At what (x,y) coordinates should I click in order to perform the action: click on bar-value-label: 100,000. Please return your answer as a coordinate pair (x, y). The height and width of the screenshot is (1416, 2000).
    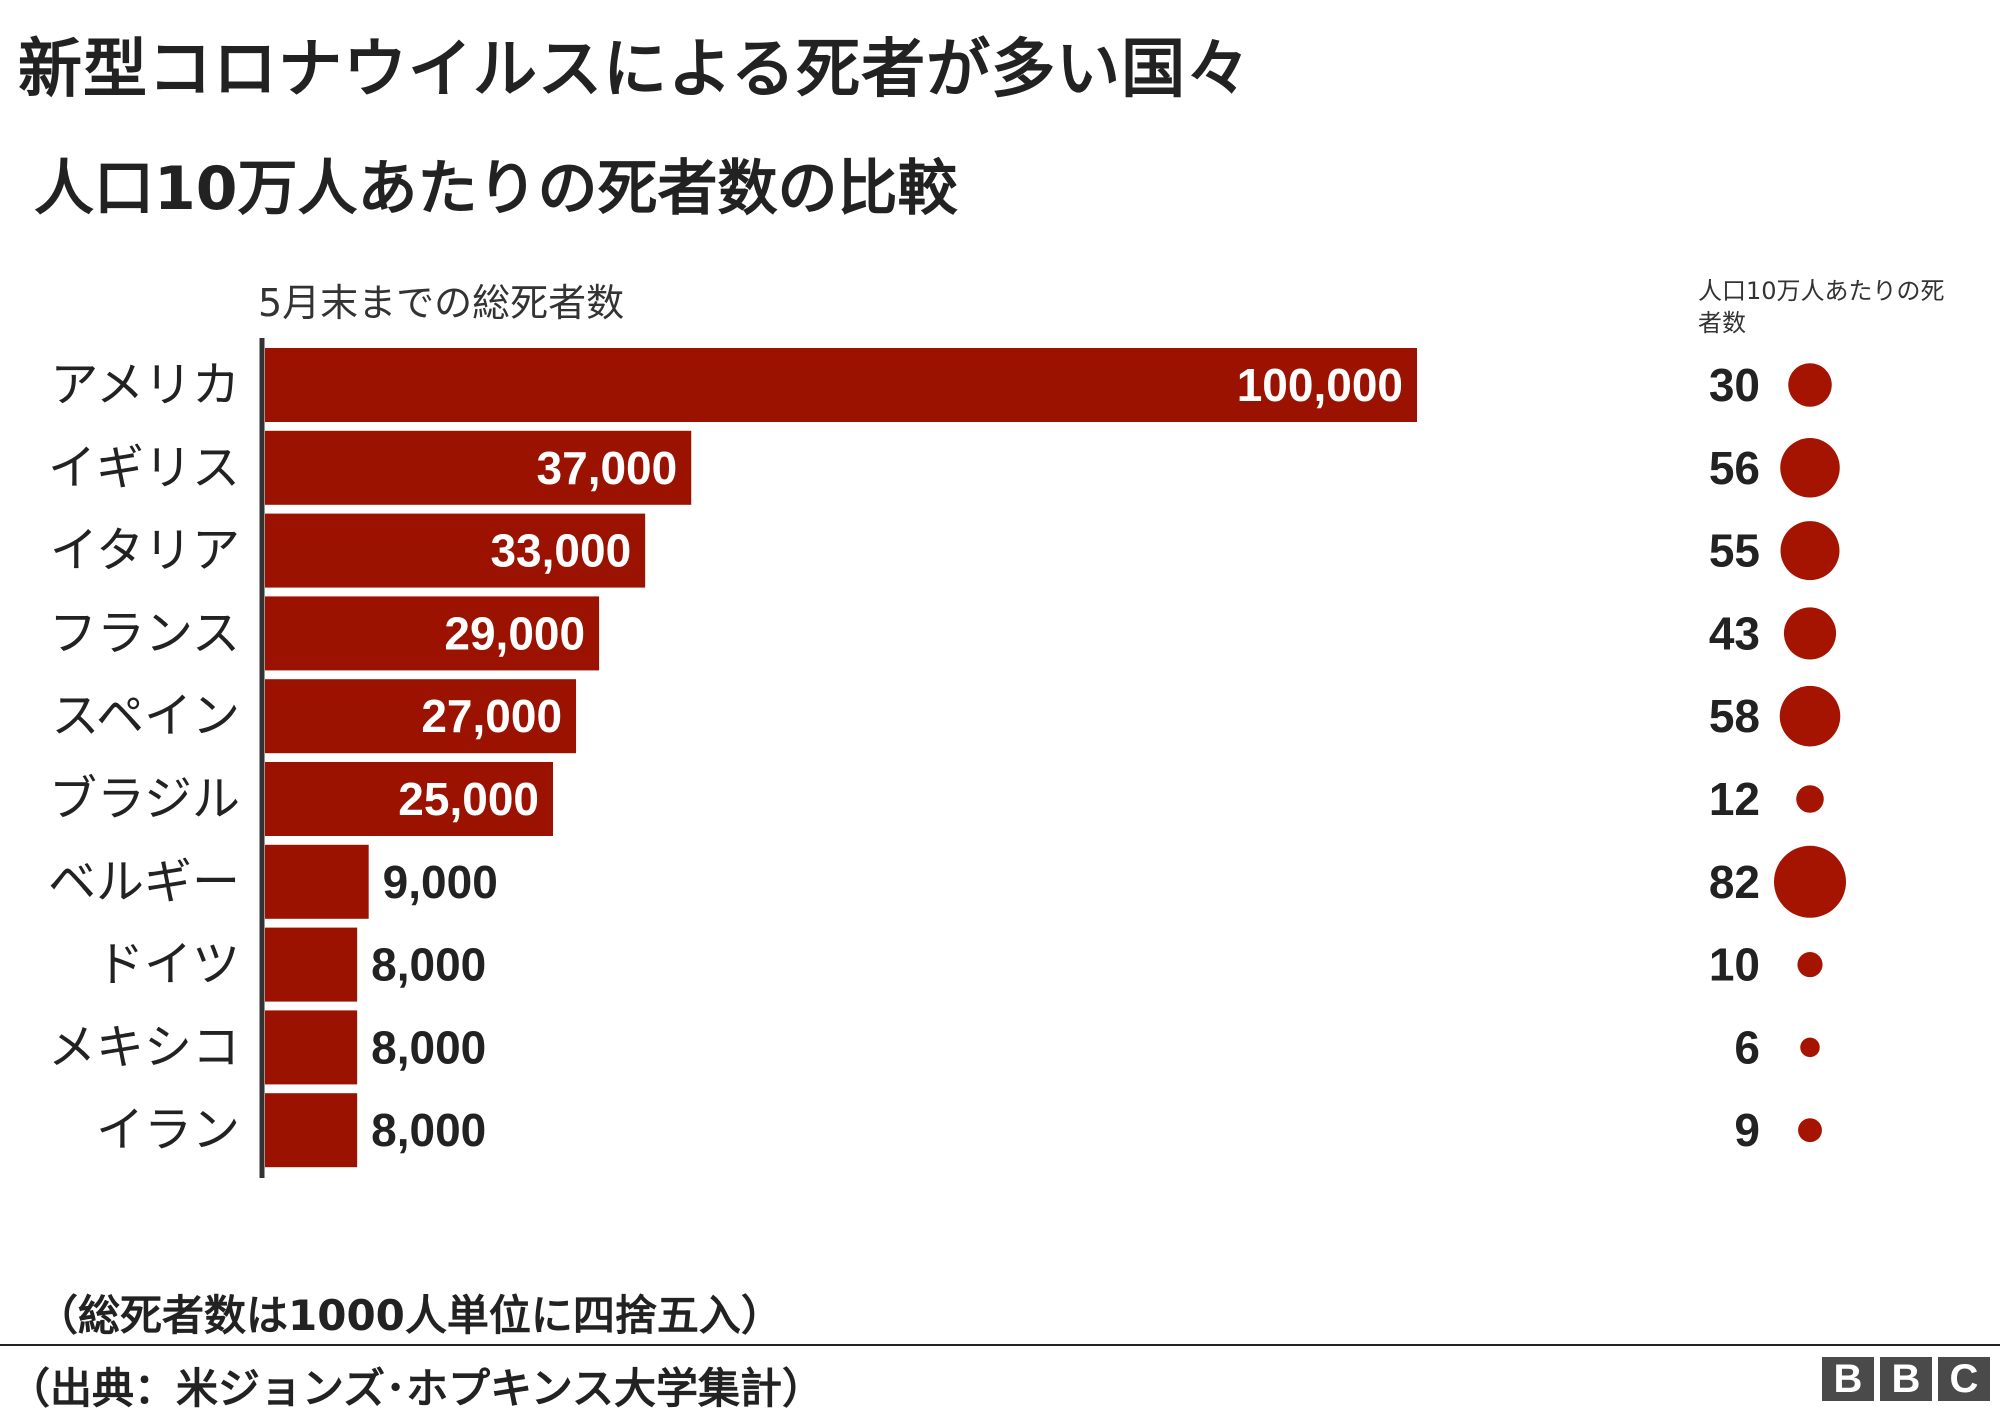
    Looking at the image, I should click on (1320, 385).